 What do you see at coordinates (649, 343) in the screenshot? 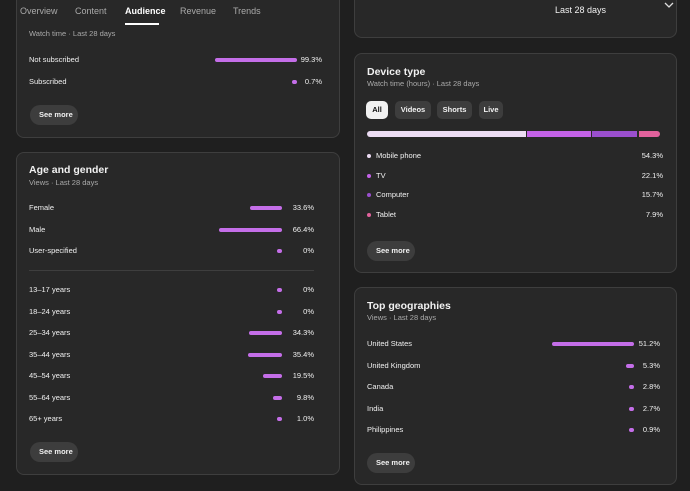
I see `row-value: 51.2%` at bounding box center [649, 343].